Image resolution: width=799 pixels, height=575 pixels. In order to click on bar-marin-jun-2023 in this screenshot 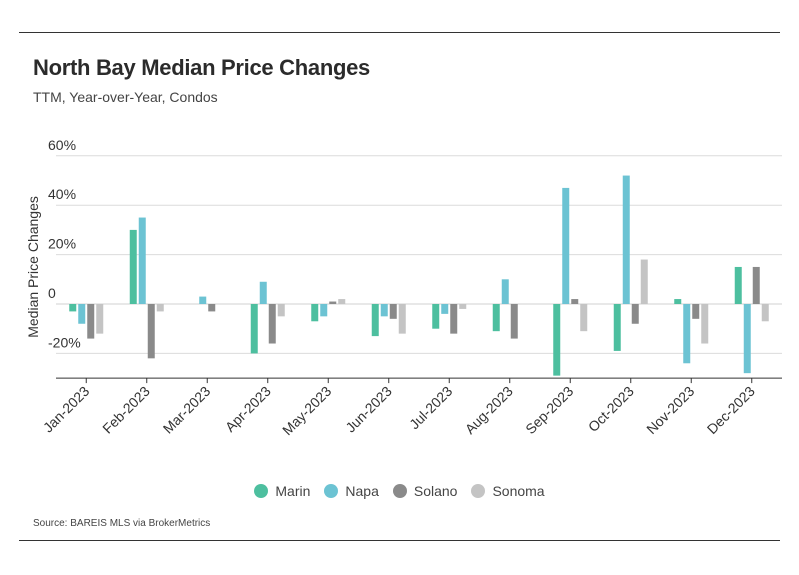, I will do `click(375, 320)`.